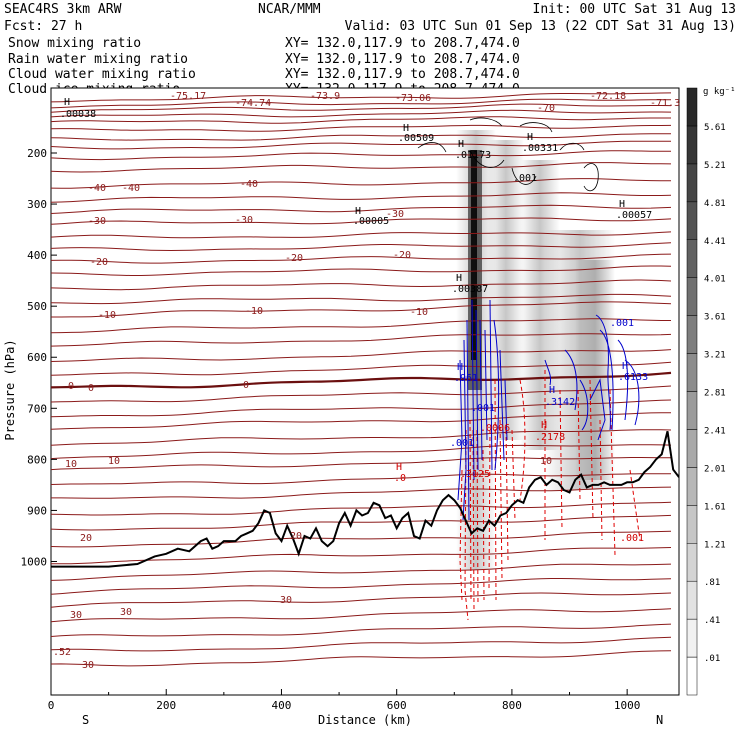  What do you see at coordinates (715, 469) in the screenshot?
I see `colorbar-label: 2.01` at bounding box center [715, 469].